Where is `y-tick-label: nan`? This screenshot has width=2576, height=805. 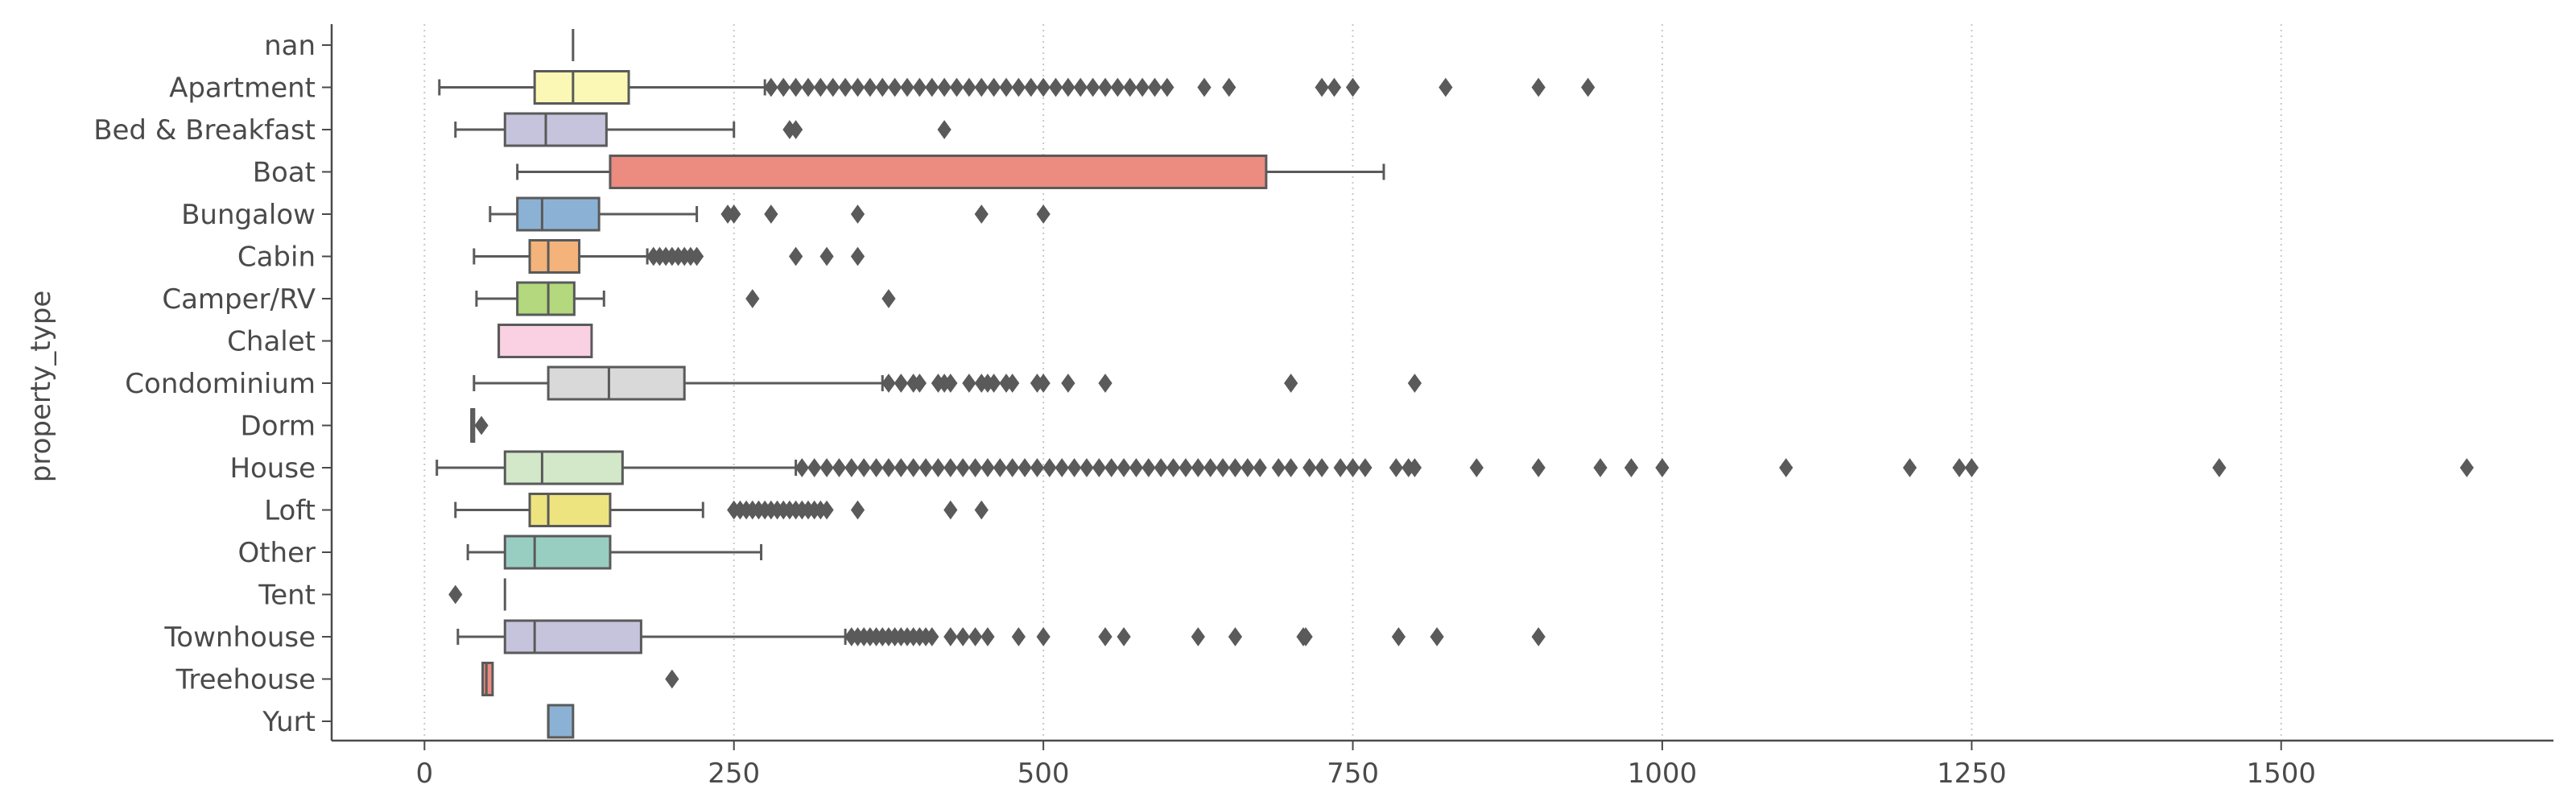
y-tick-label: nan is located at coordinates (290, 46).